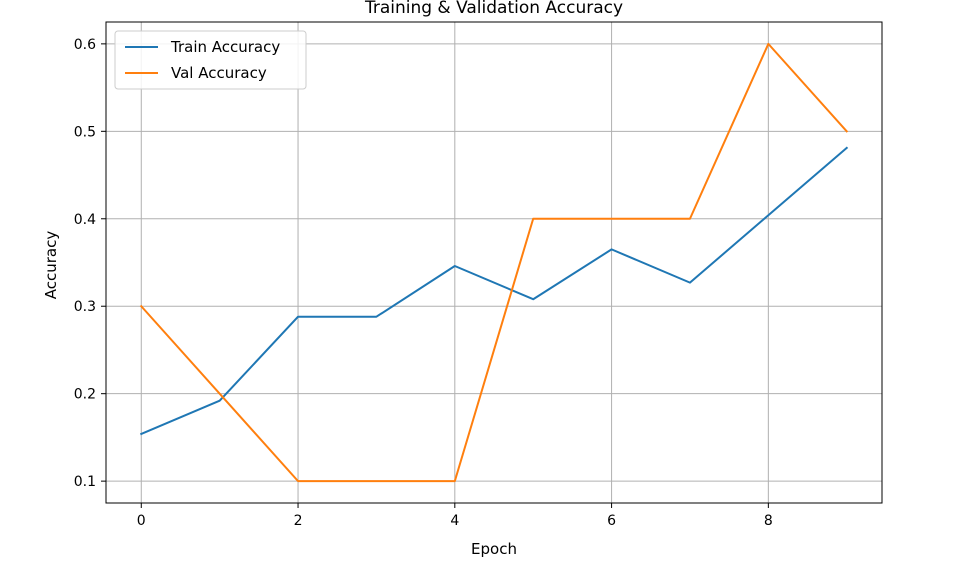  What do you see at coordinates (454, 521) in the screenshot?
I see `x-tick-label: 4` at bounding box center [454, 521].